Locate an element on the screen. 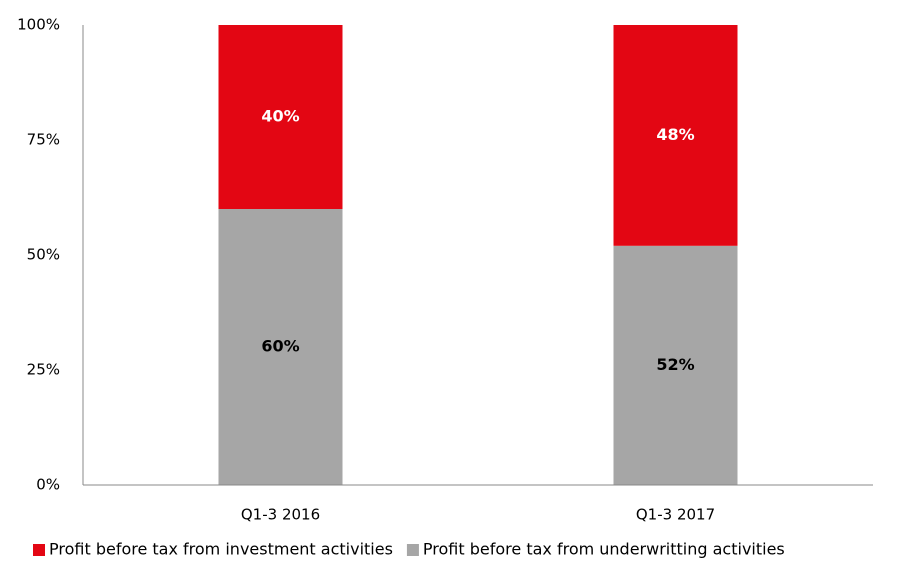  value-label: 48% is located at coordinates (675, 134).